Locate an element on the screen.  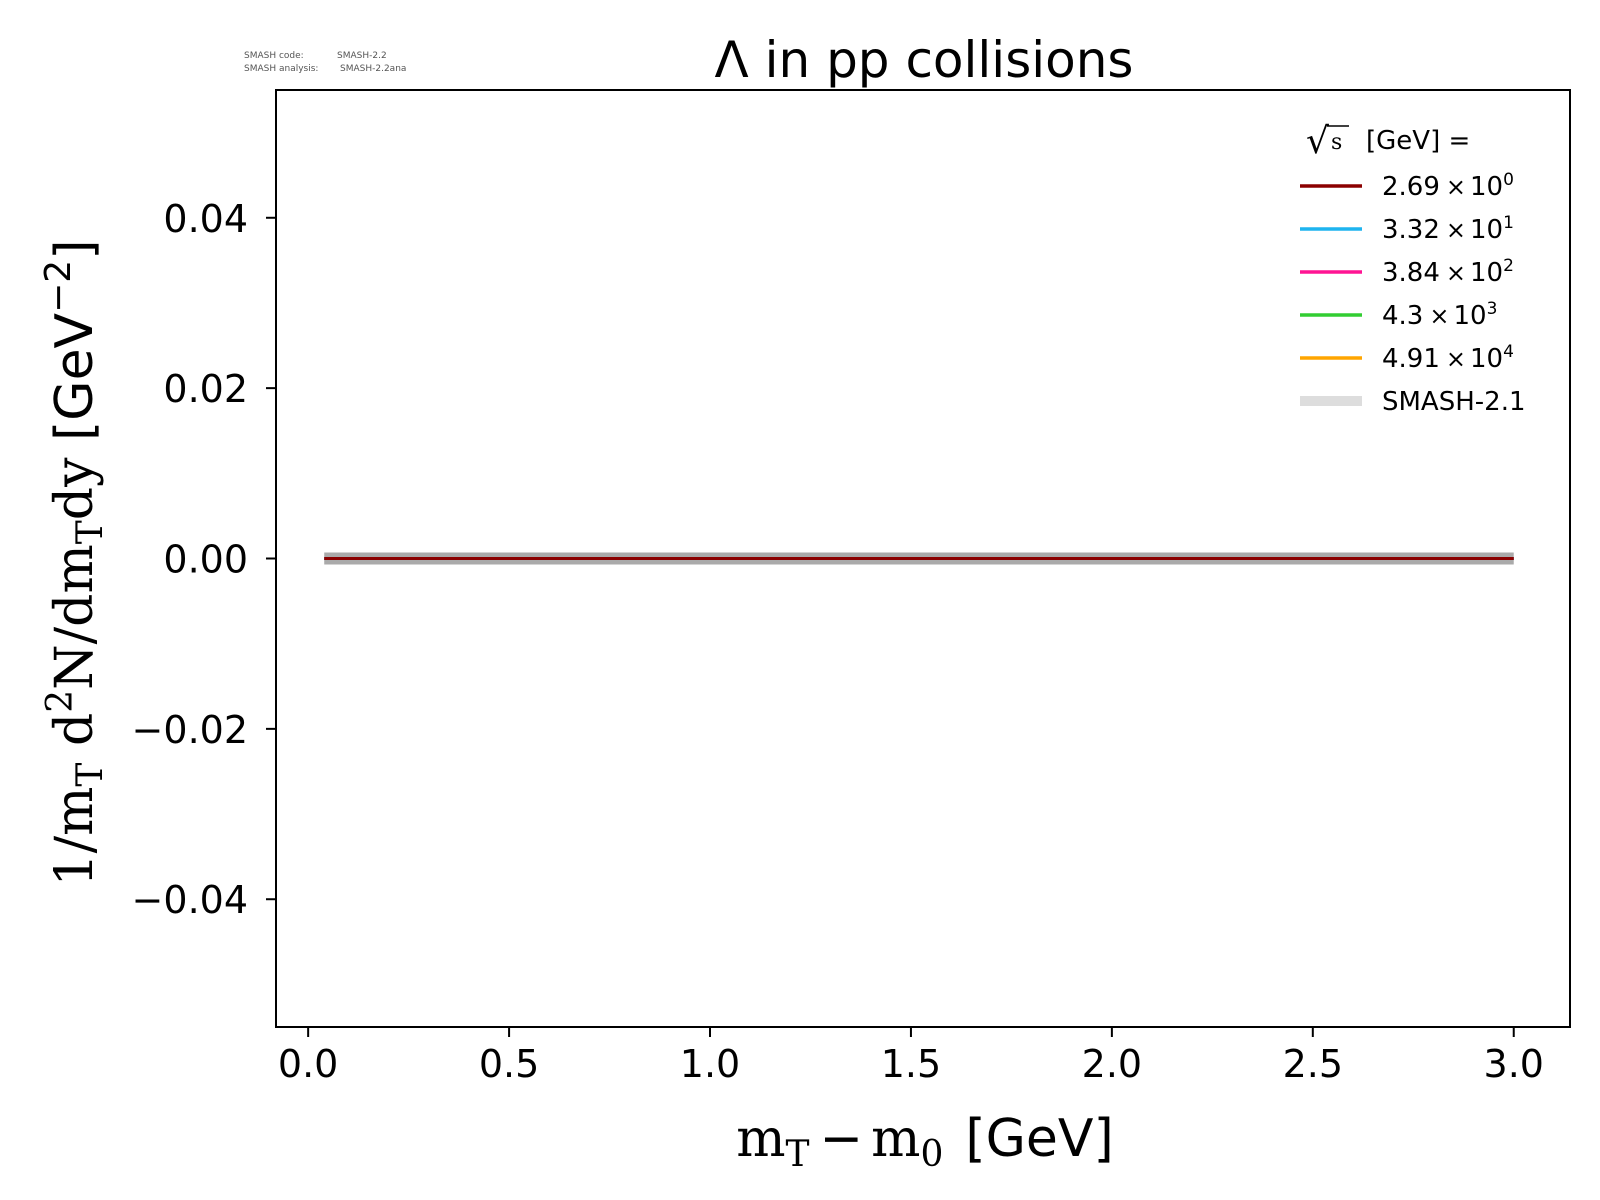
x-tick-label: 0.5 is located at coordinates (509, 1064).